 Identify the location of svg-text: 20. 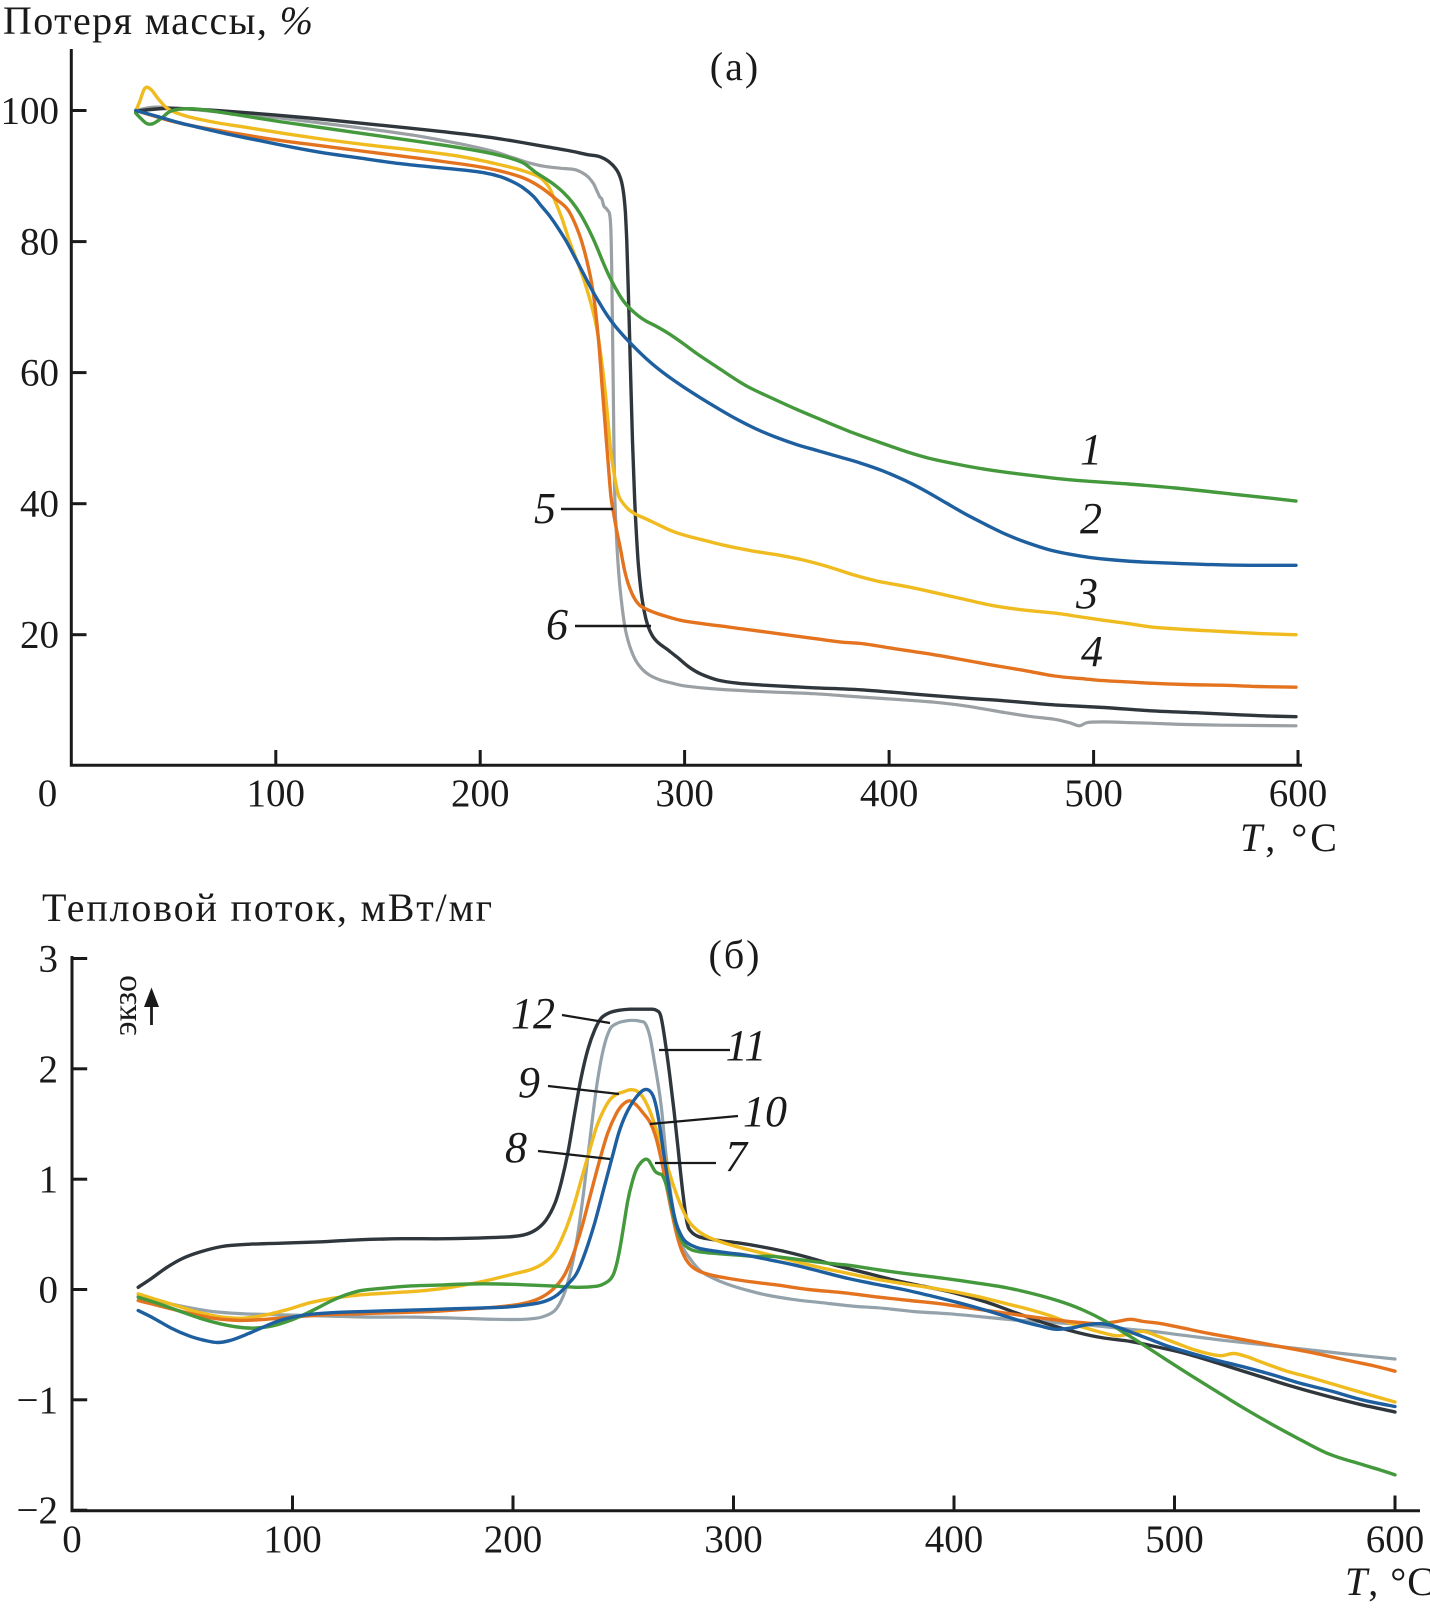
(39, 635).